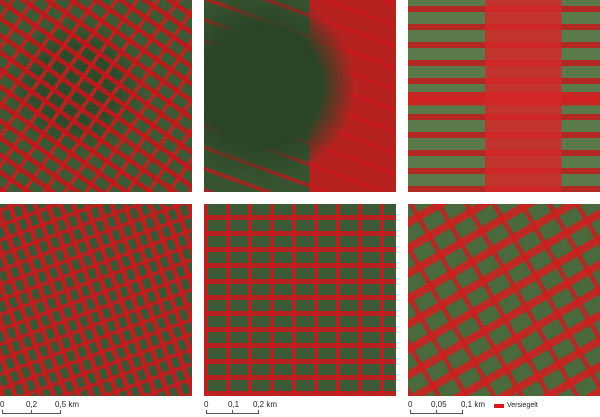 The width and height of the screenshot is (600, 417). What do you see at coordinates (473, 404) in the screenshot?
I see `scale-label: 0,1 km` at bounding box center [473, 404].